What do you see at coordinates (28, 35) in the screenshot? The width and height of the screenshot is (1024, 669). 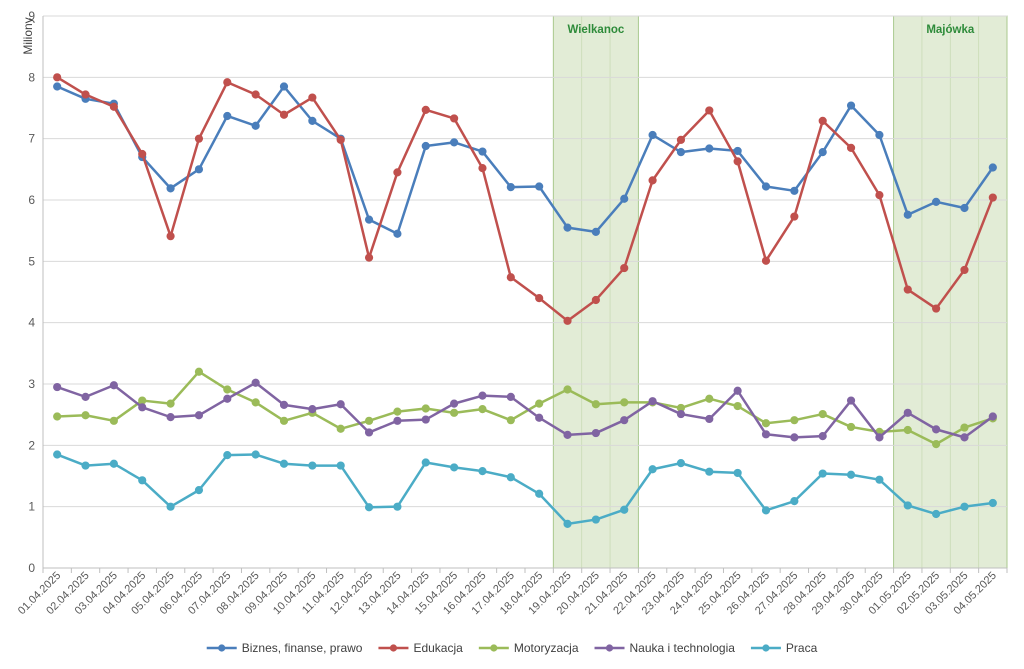 I see `y-axis-label: Miliony` at bounding box center [28, 35].